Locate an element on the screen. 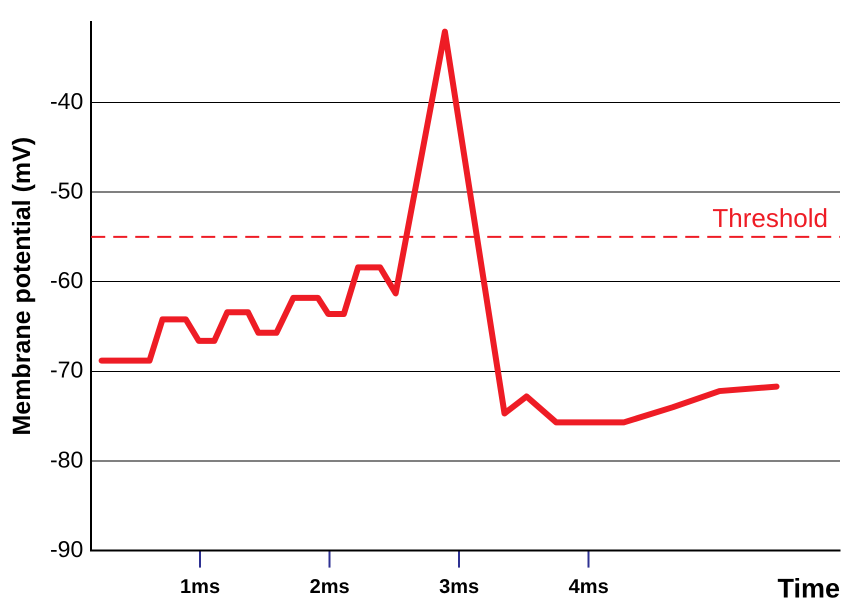 This screenshot has height=606, width=843. ref-line-label: Threshold is located at coordinates (770, 218).